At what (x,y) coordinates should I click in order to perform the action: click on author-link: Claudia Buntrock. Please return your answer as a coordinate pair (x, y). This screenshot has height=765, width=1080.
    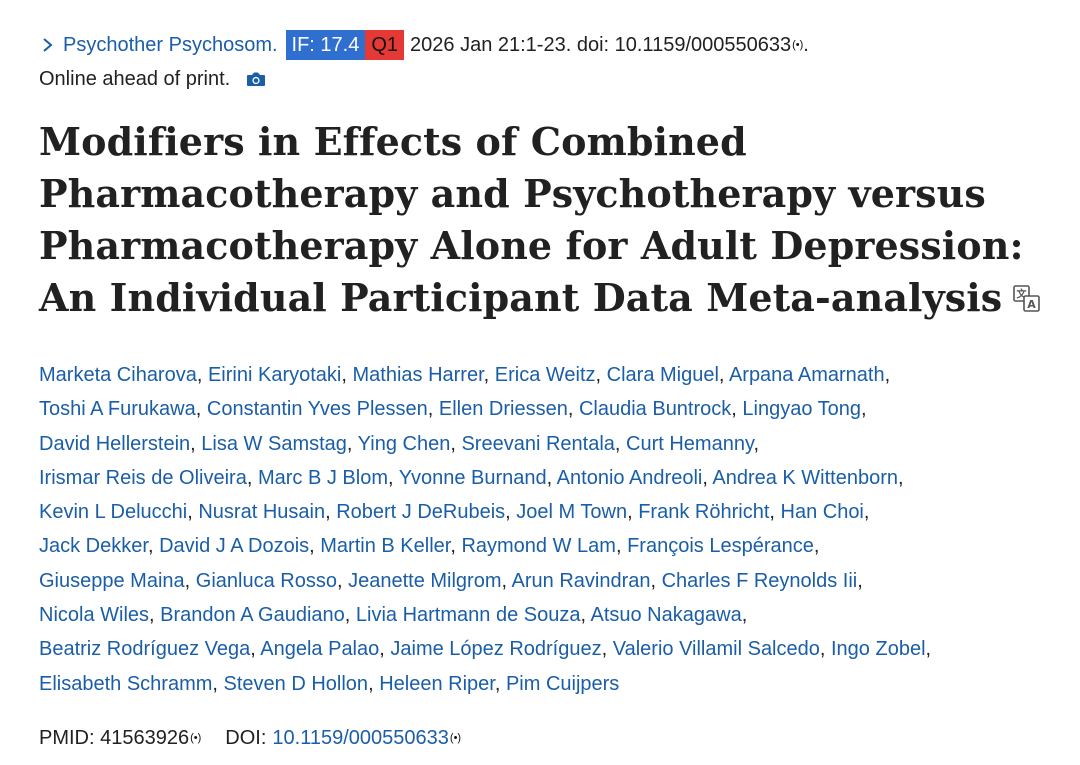
    Looking at the image, I should click on (655, 409).